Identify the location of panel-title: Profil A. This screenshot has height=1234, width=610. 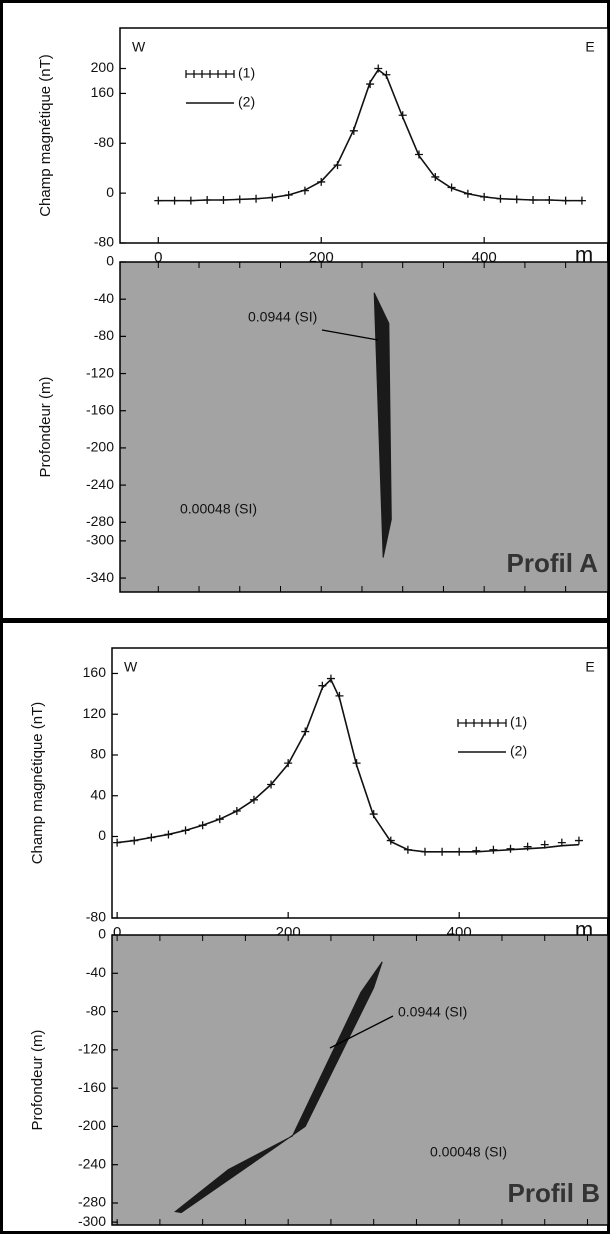
(553, 563).